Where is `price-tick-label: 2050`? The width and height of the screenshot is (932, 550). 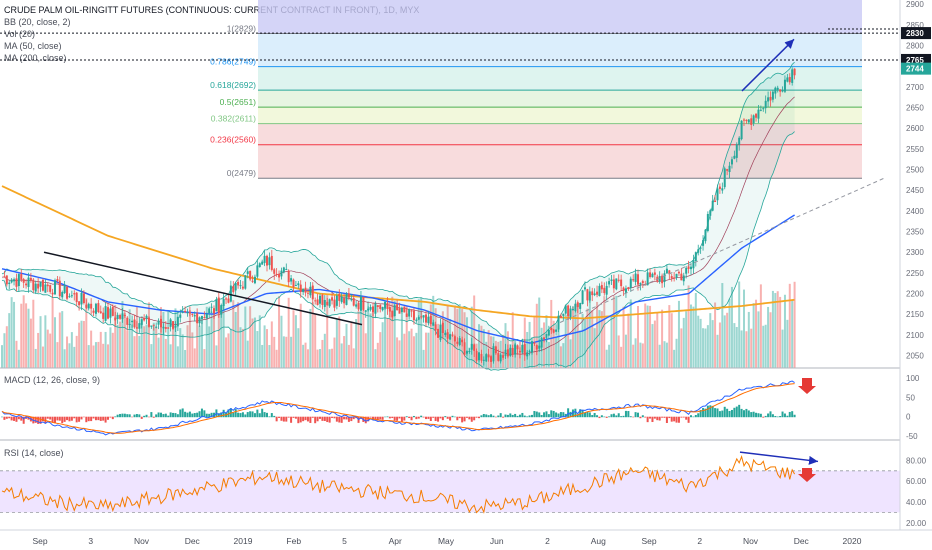
price-tick-label: 2050 is located at coordinates (915, 356).